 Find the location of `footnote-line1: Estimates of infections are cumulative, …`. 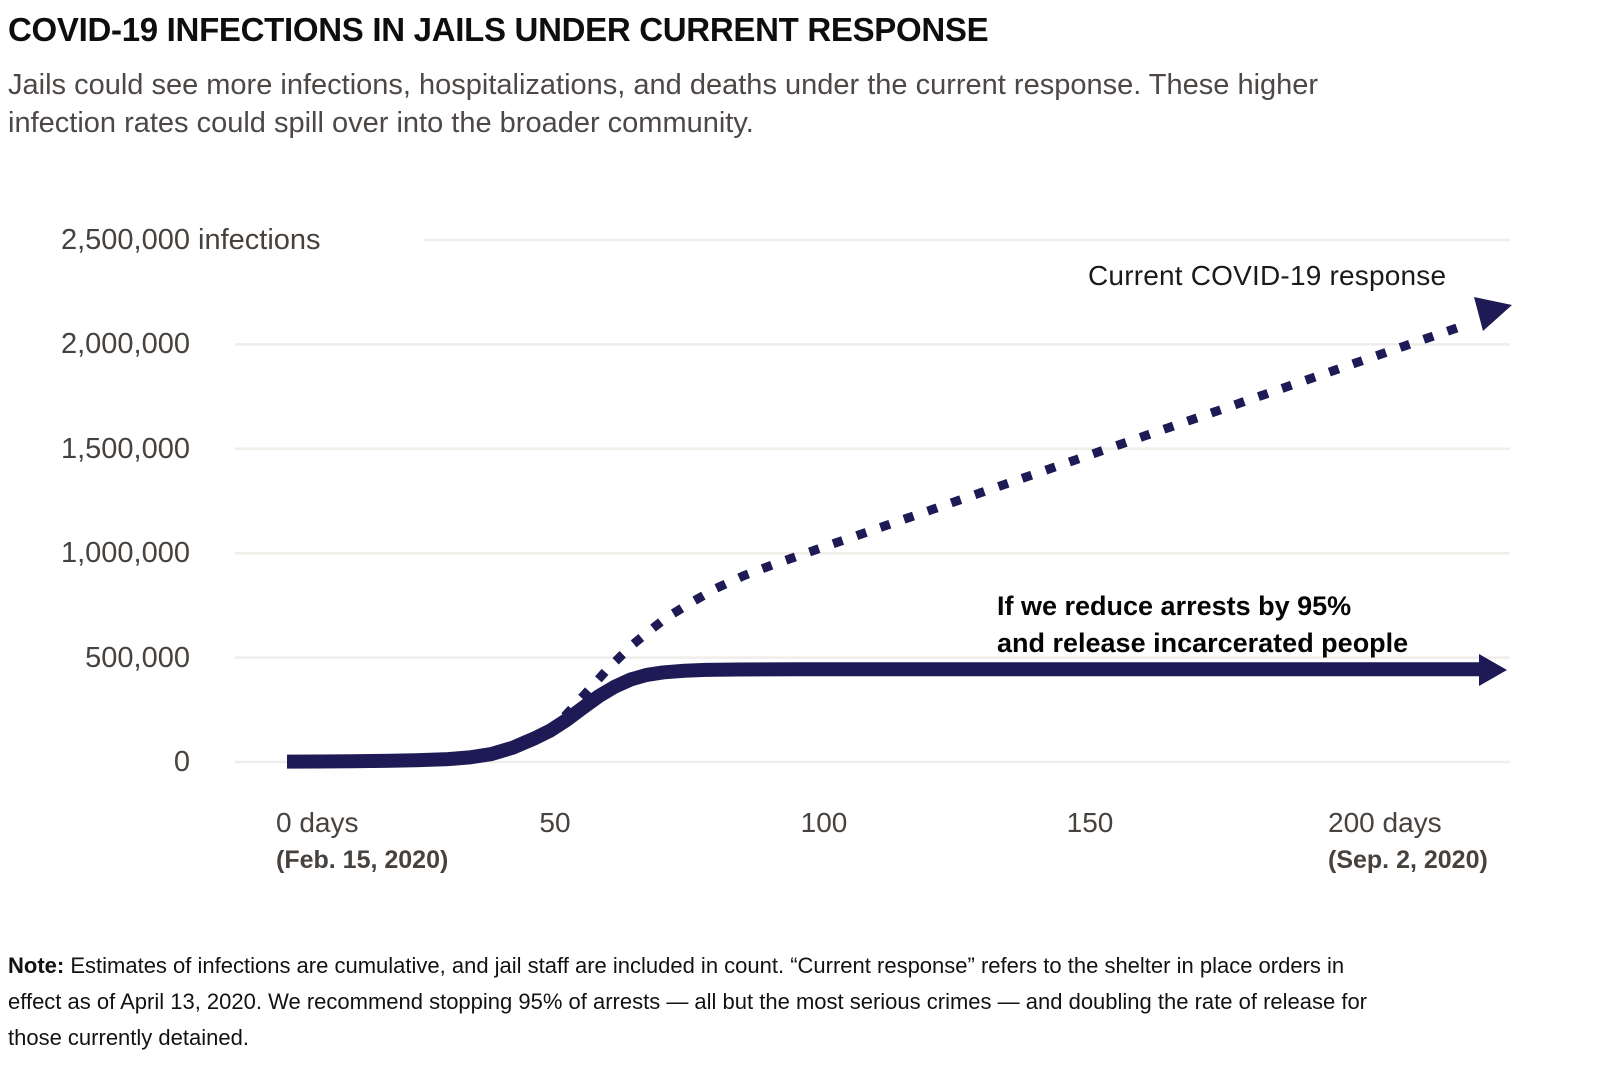

footnote-line1: Estimates of infections are cumulative, … is located at coordinates (707, 965).